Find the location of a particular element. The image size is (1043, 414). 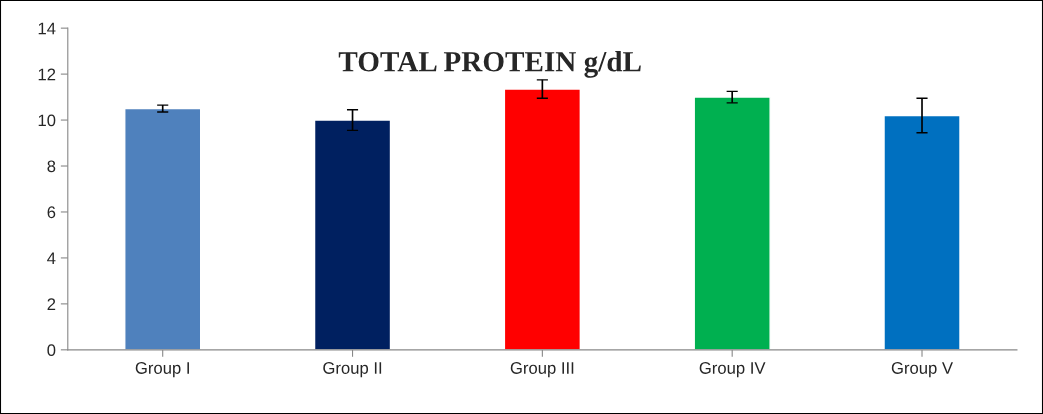

y-tick-label: 4 is located at coordinates (51, 258).